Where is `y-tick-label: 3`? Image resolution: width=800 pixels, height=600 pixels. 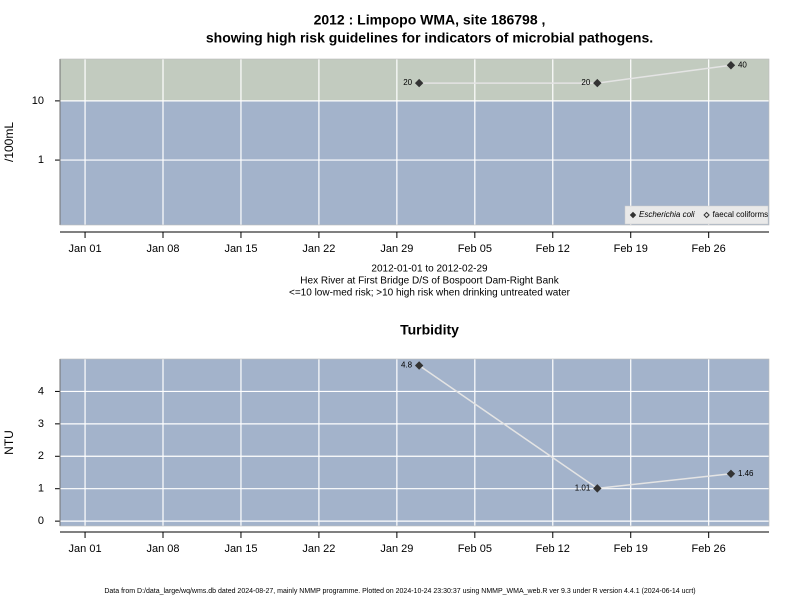 y-tick-label: 3 is located at coordinates (41, 424).